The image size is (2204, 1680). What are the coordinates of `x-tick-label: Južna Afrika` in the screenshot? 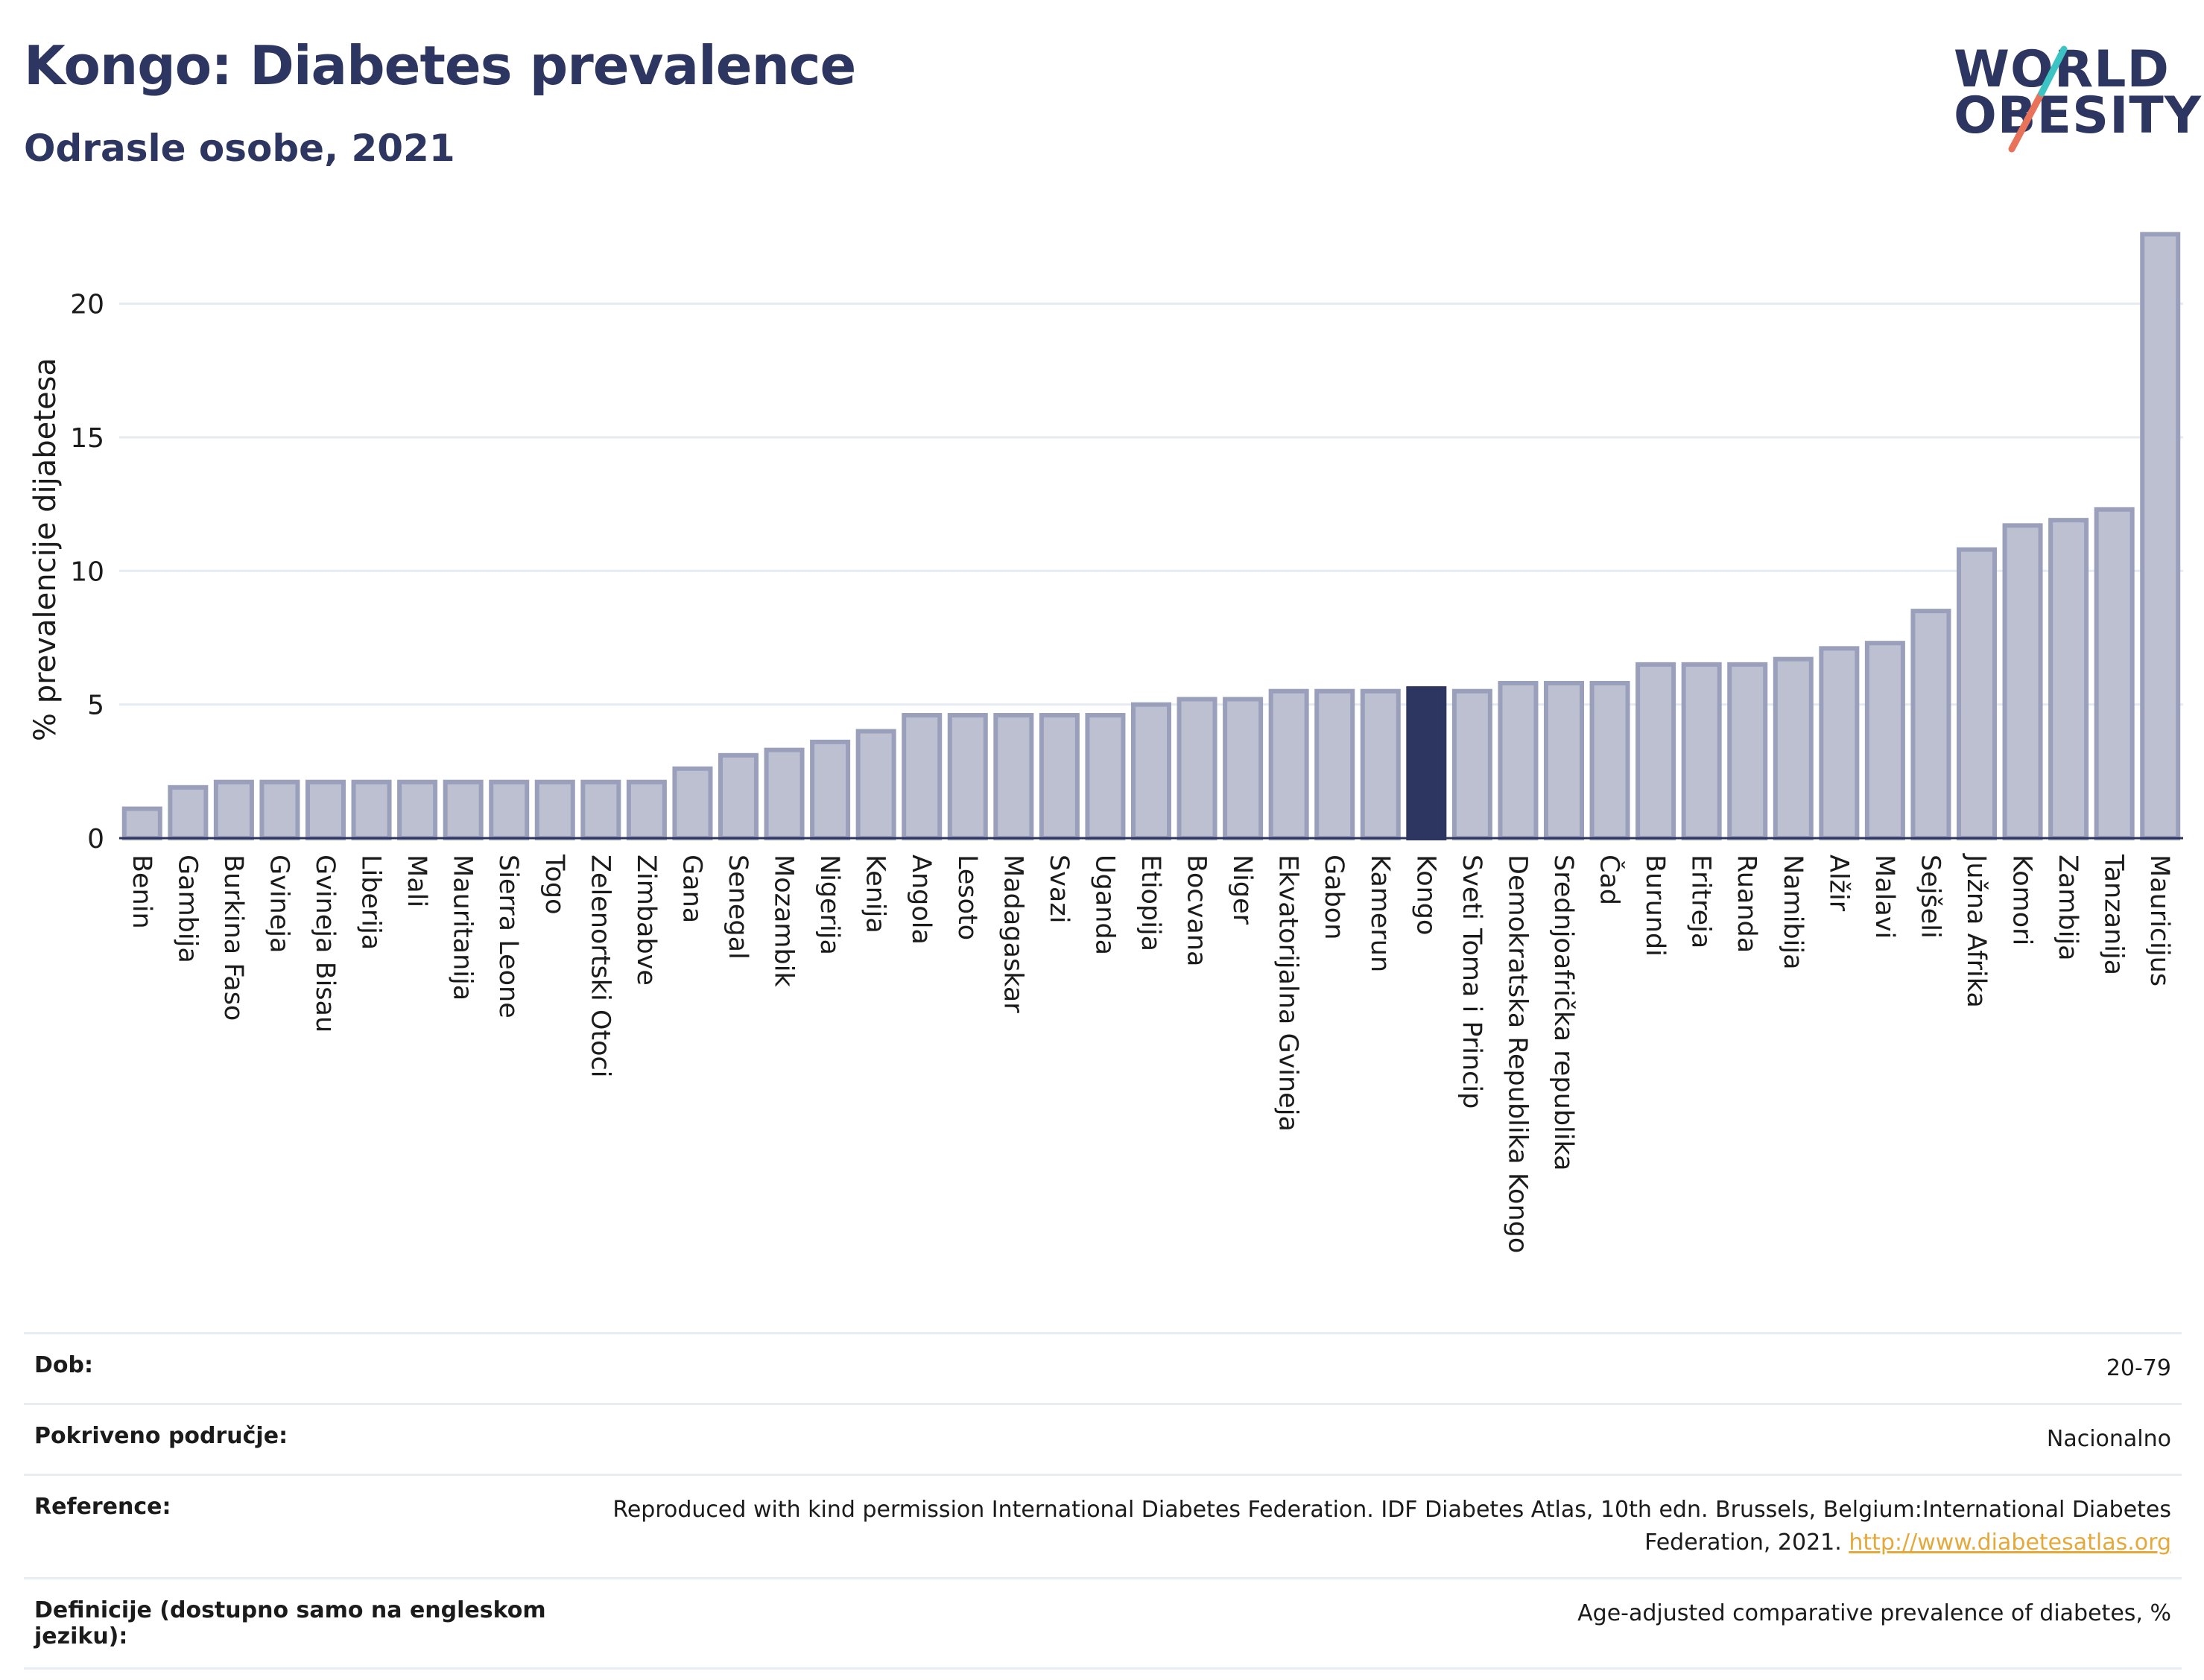 It's located at (1976, 930).